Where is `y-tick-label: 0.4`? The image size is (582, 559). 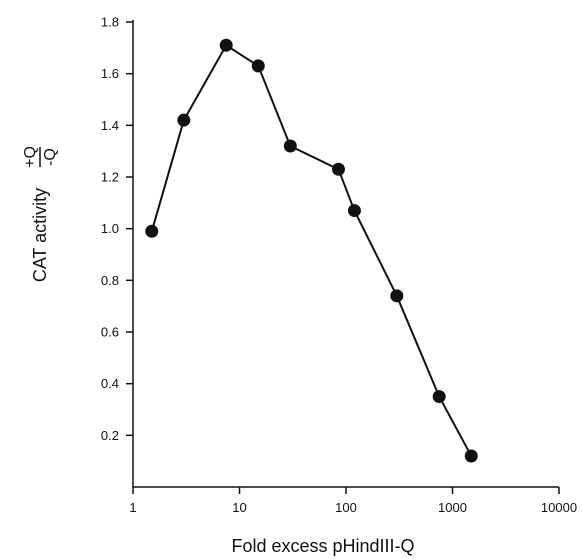 y-tick-label: 0.4 is located at coordinates (110, 383).